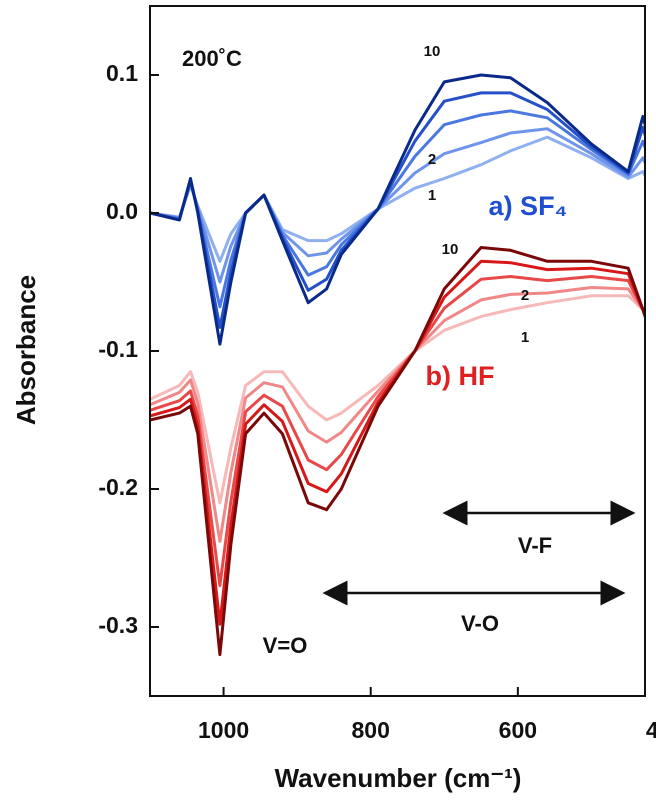  What do you see at coordinates (285, 645) in the screenshot?
I see `vdo-label: V=O` at bounding box center [285, 645].